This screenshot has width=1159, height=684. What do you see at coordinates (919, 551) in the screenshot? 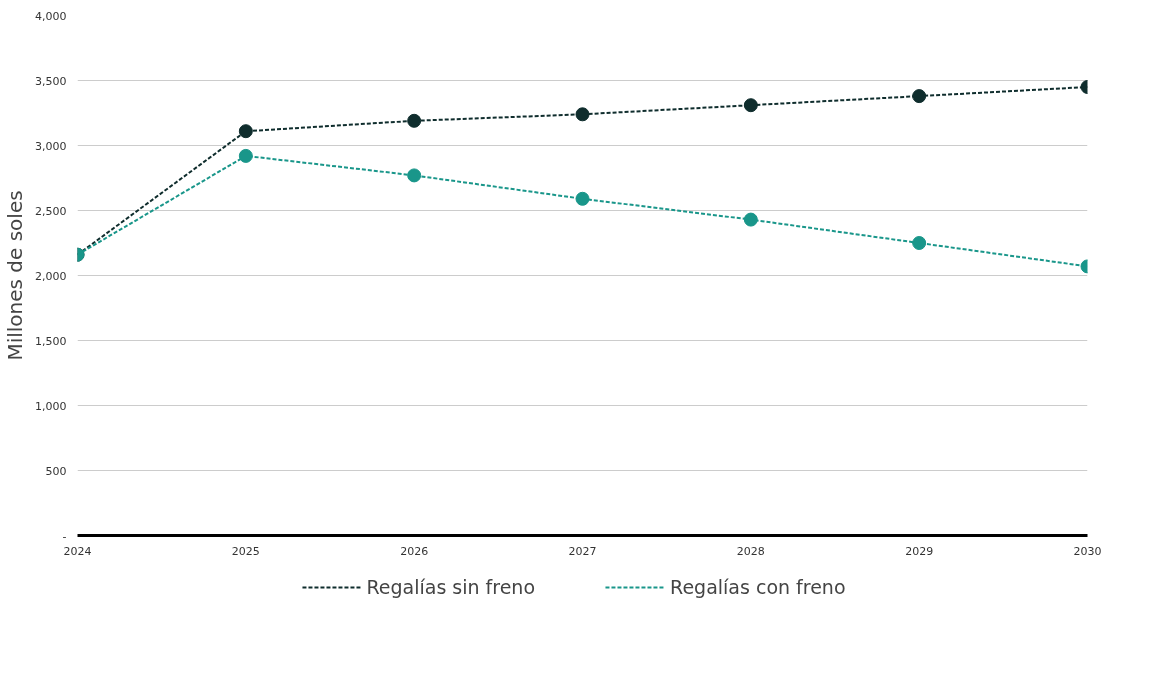
I see `x-tick-label: 2029` at bounding box center [919, 551].